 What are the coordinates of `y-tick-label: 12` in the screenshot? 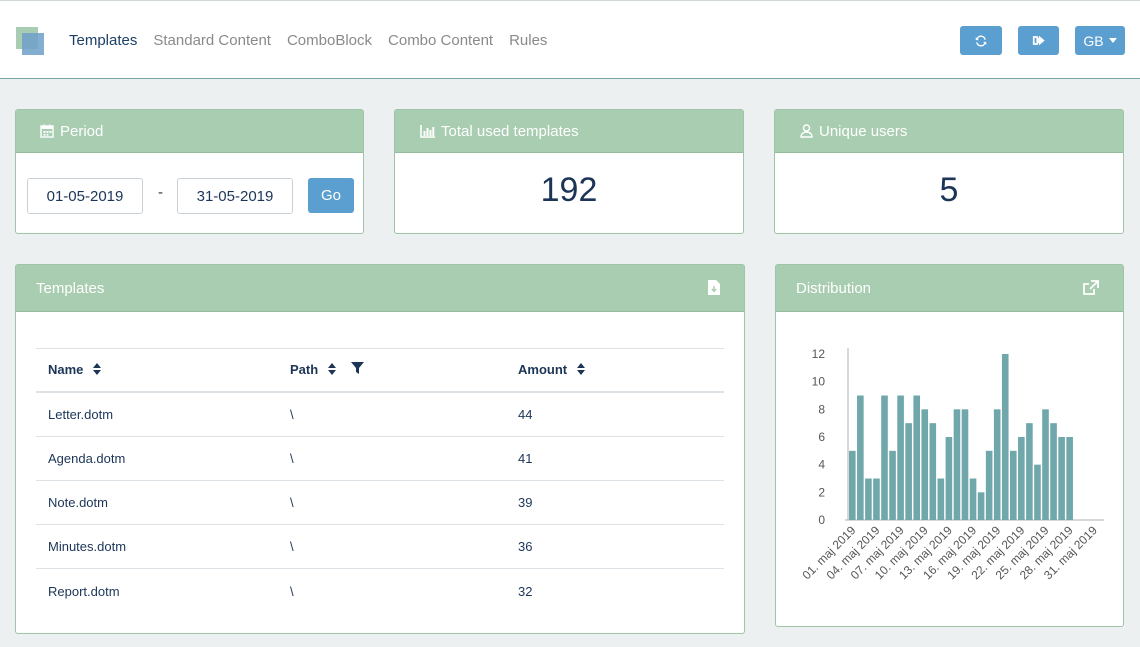 It's located at (819, 354).